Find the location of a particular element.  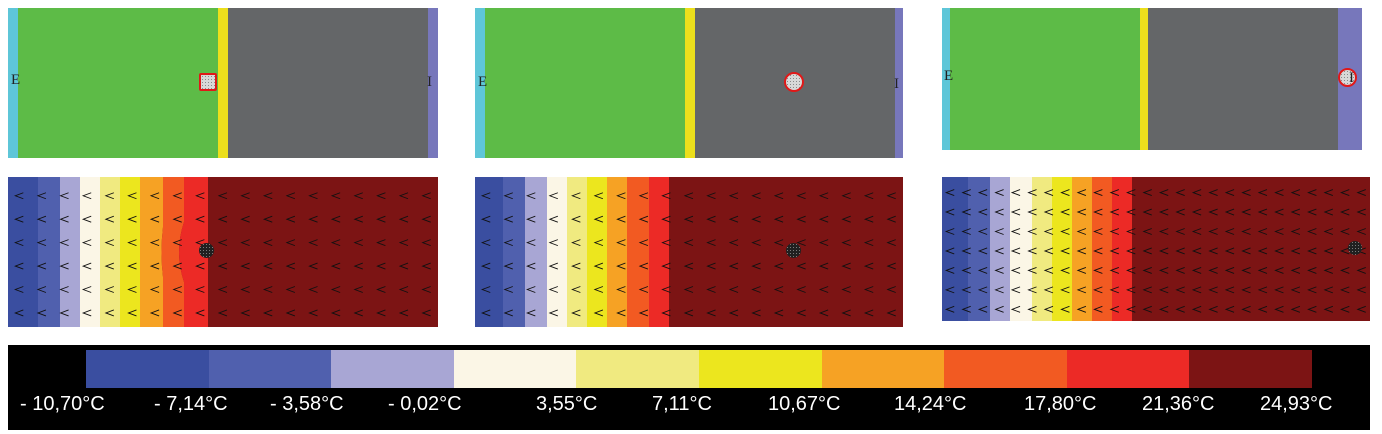

wall-section-2: E I is located at coordinates (689, 83).